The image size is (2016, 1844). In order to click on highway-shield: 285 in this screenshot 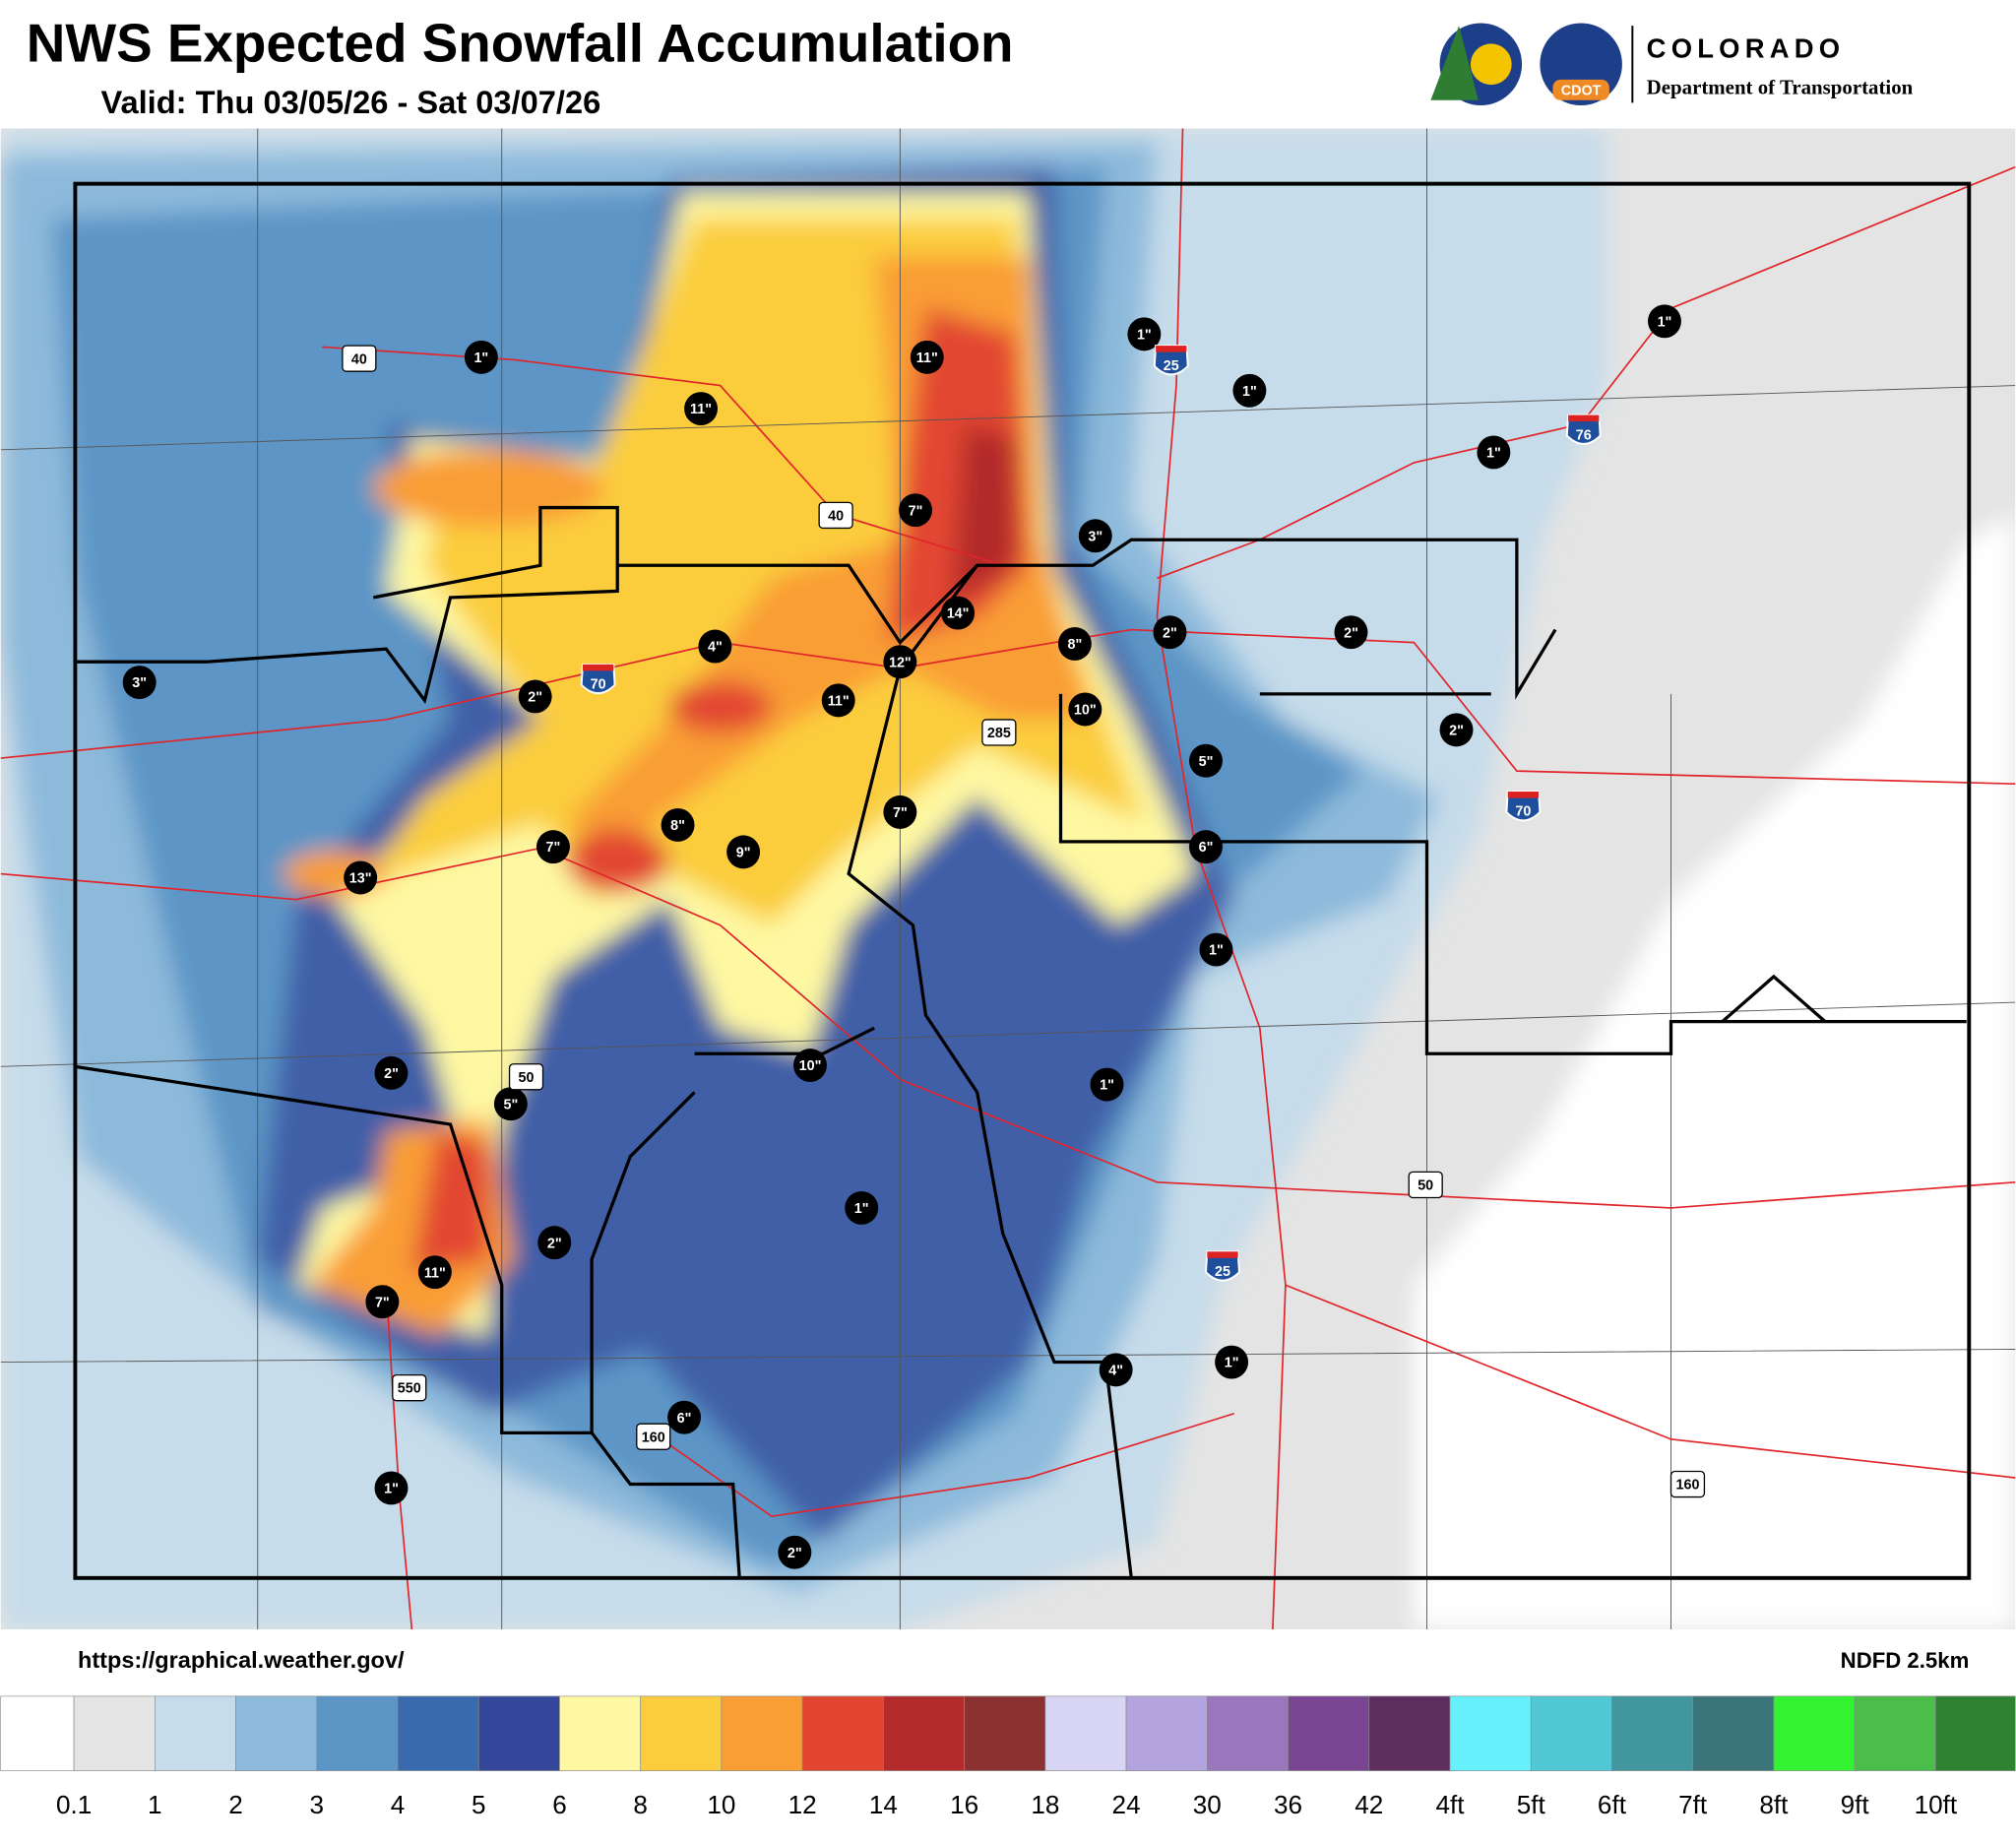, I will do `click(999, 732)`.